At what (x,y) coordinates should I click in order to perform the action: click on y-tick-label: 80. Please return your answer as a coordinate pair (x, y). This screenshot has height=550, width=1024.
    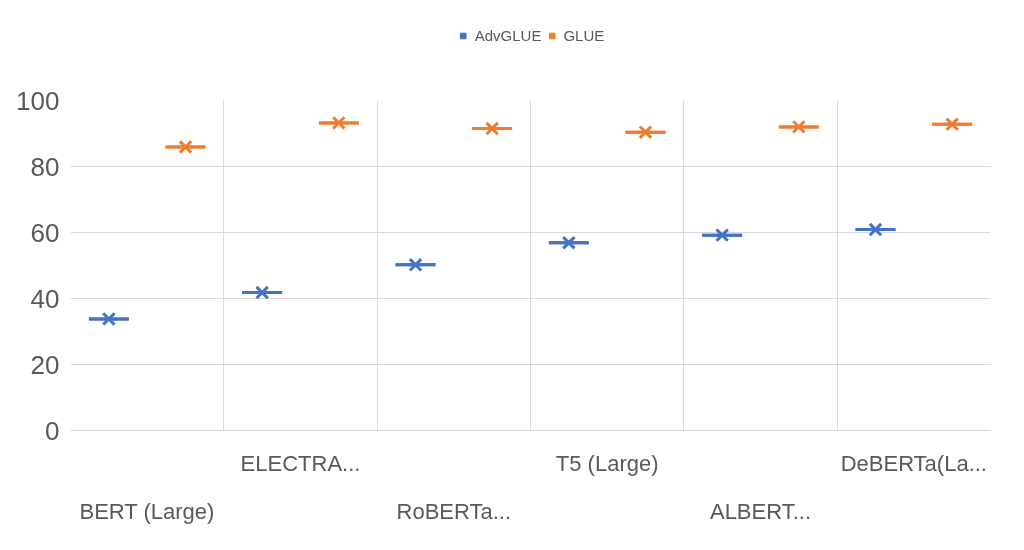
    Looking at the image, I should click on (45, 166).